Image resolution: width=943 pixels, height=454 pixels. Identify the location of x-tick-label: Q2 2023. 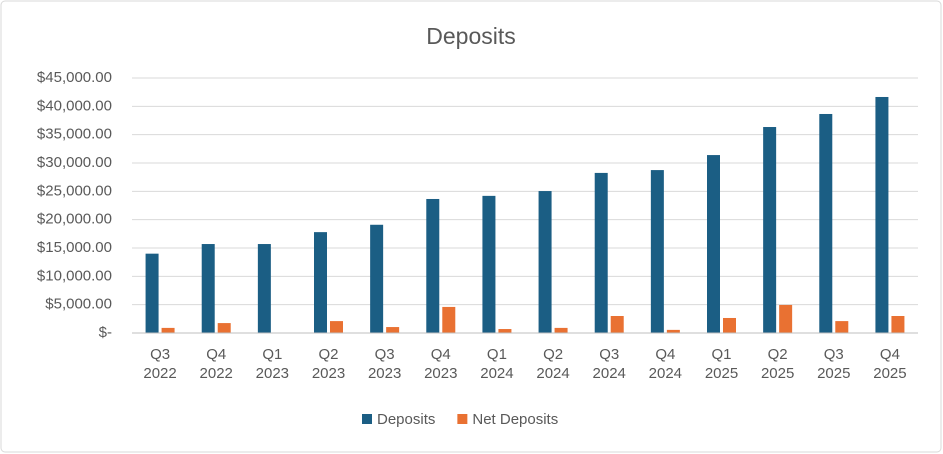
(328, 364).